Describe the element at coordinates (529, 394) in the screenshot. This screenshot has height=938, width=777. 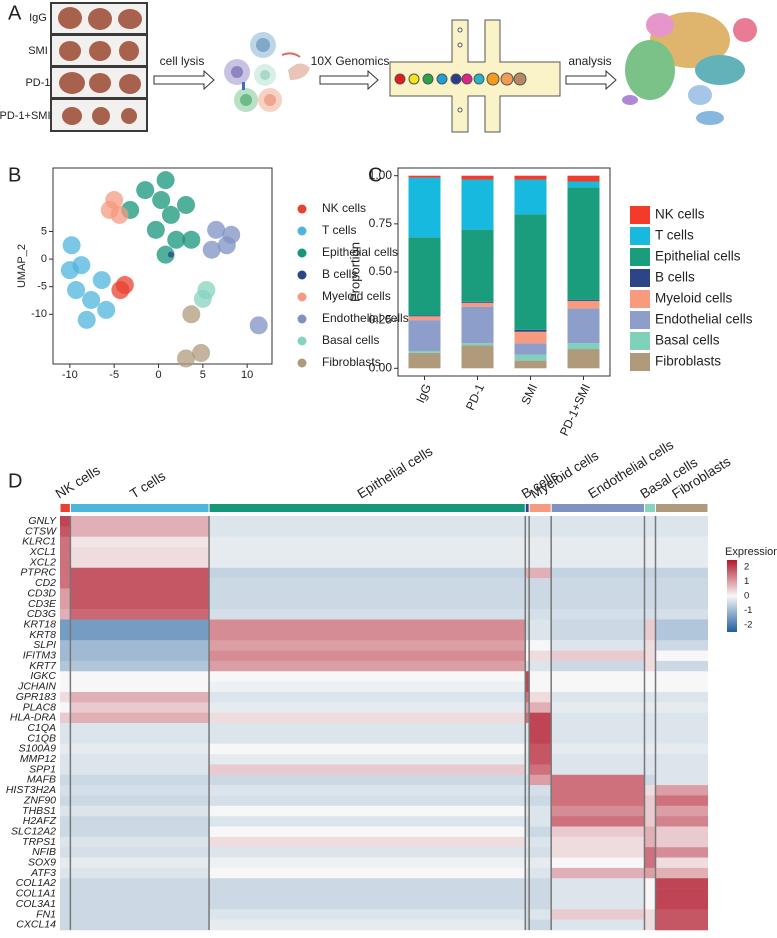
I see `x-tick-label: SMI` at that location.